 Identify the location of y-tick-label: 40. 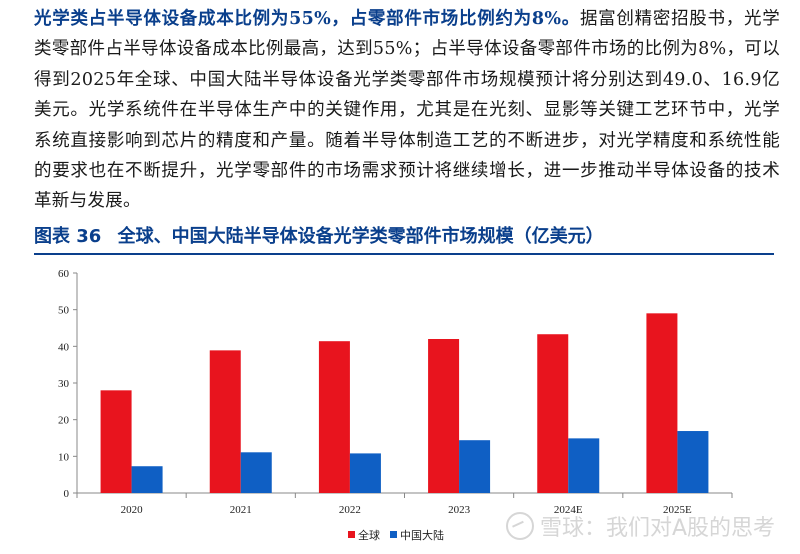
(64, 347).